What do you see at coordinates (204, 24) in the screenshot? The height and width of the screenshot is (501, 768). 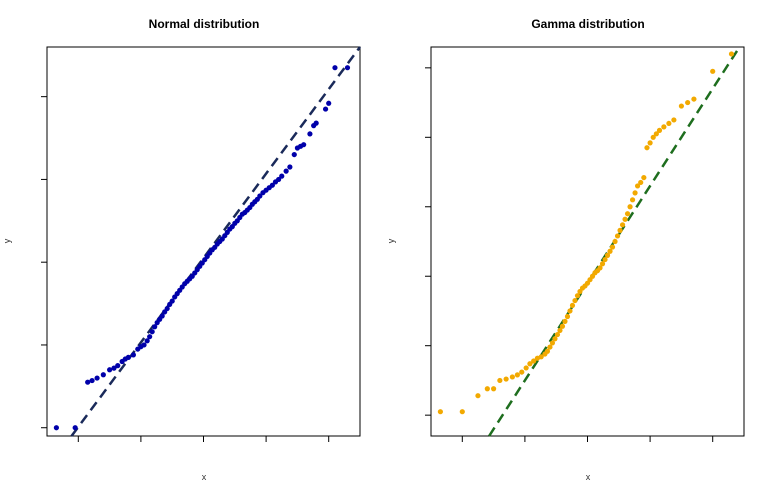 I see `chart-title: Normal distribution` at bounding box center [204, 24].